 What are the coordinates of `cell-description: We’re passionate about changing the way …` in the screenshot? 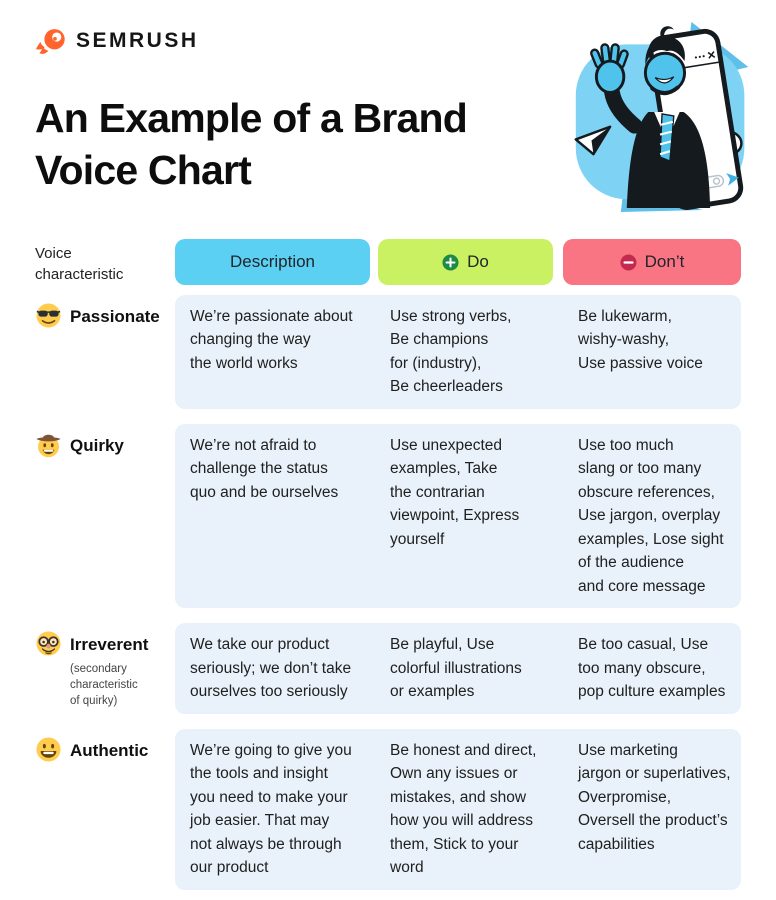 It's located at (271, 339).